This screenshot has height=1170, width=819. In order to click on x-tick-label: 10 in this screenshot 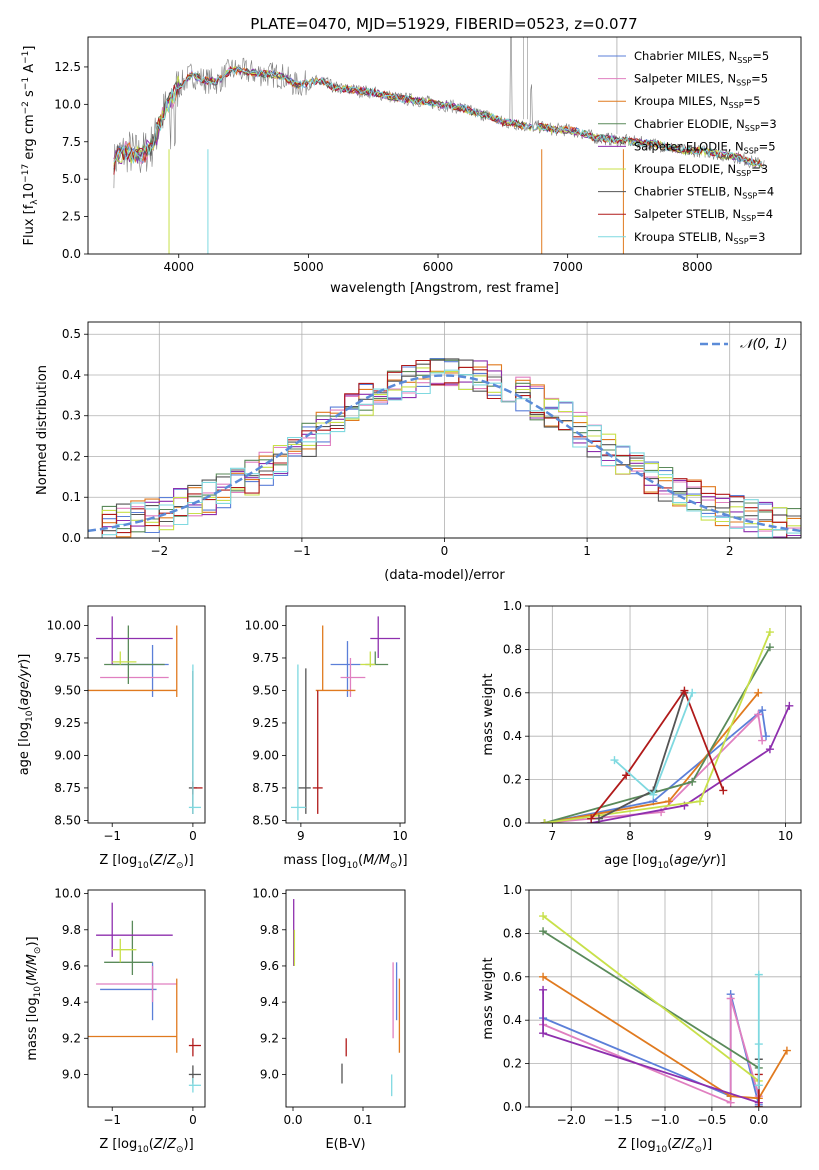, I will do `click(399, 836)`.